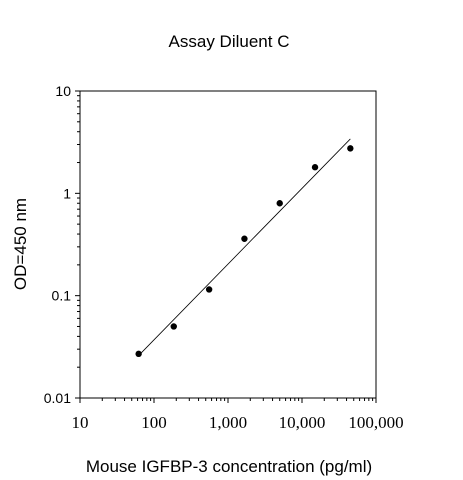  What do you see at coordinates (302, 422) in the screenshot?
I see `x-tick-label: 10,000` at bounding box center [302, 422].